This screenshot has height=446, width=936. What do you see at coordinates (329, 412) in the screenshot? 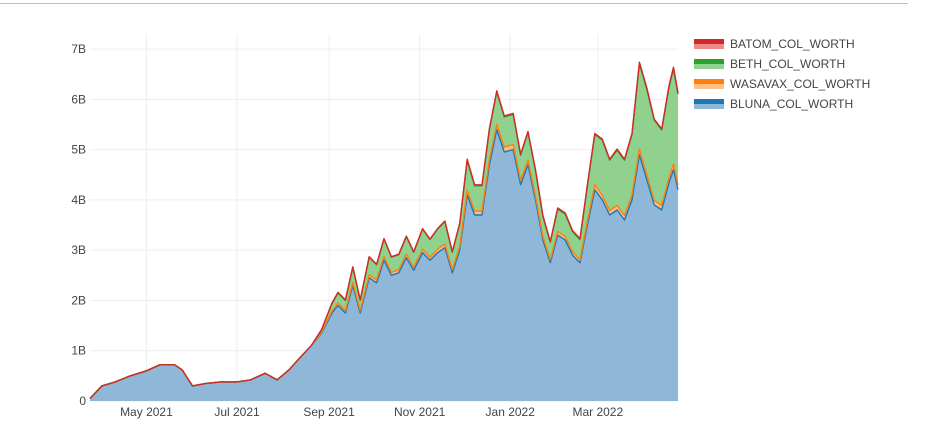
I see `x-tick-label: Sep 2021` at bounding box center [329, 412].